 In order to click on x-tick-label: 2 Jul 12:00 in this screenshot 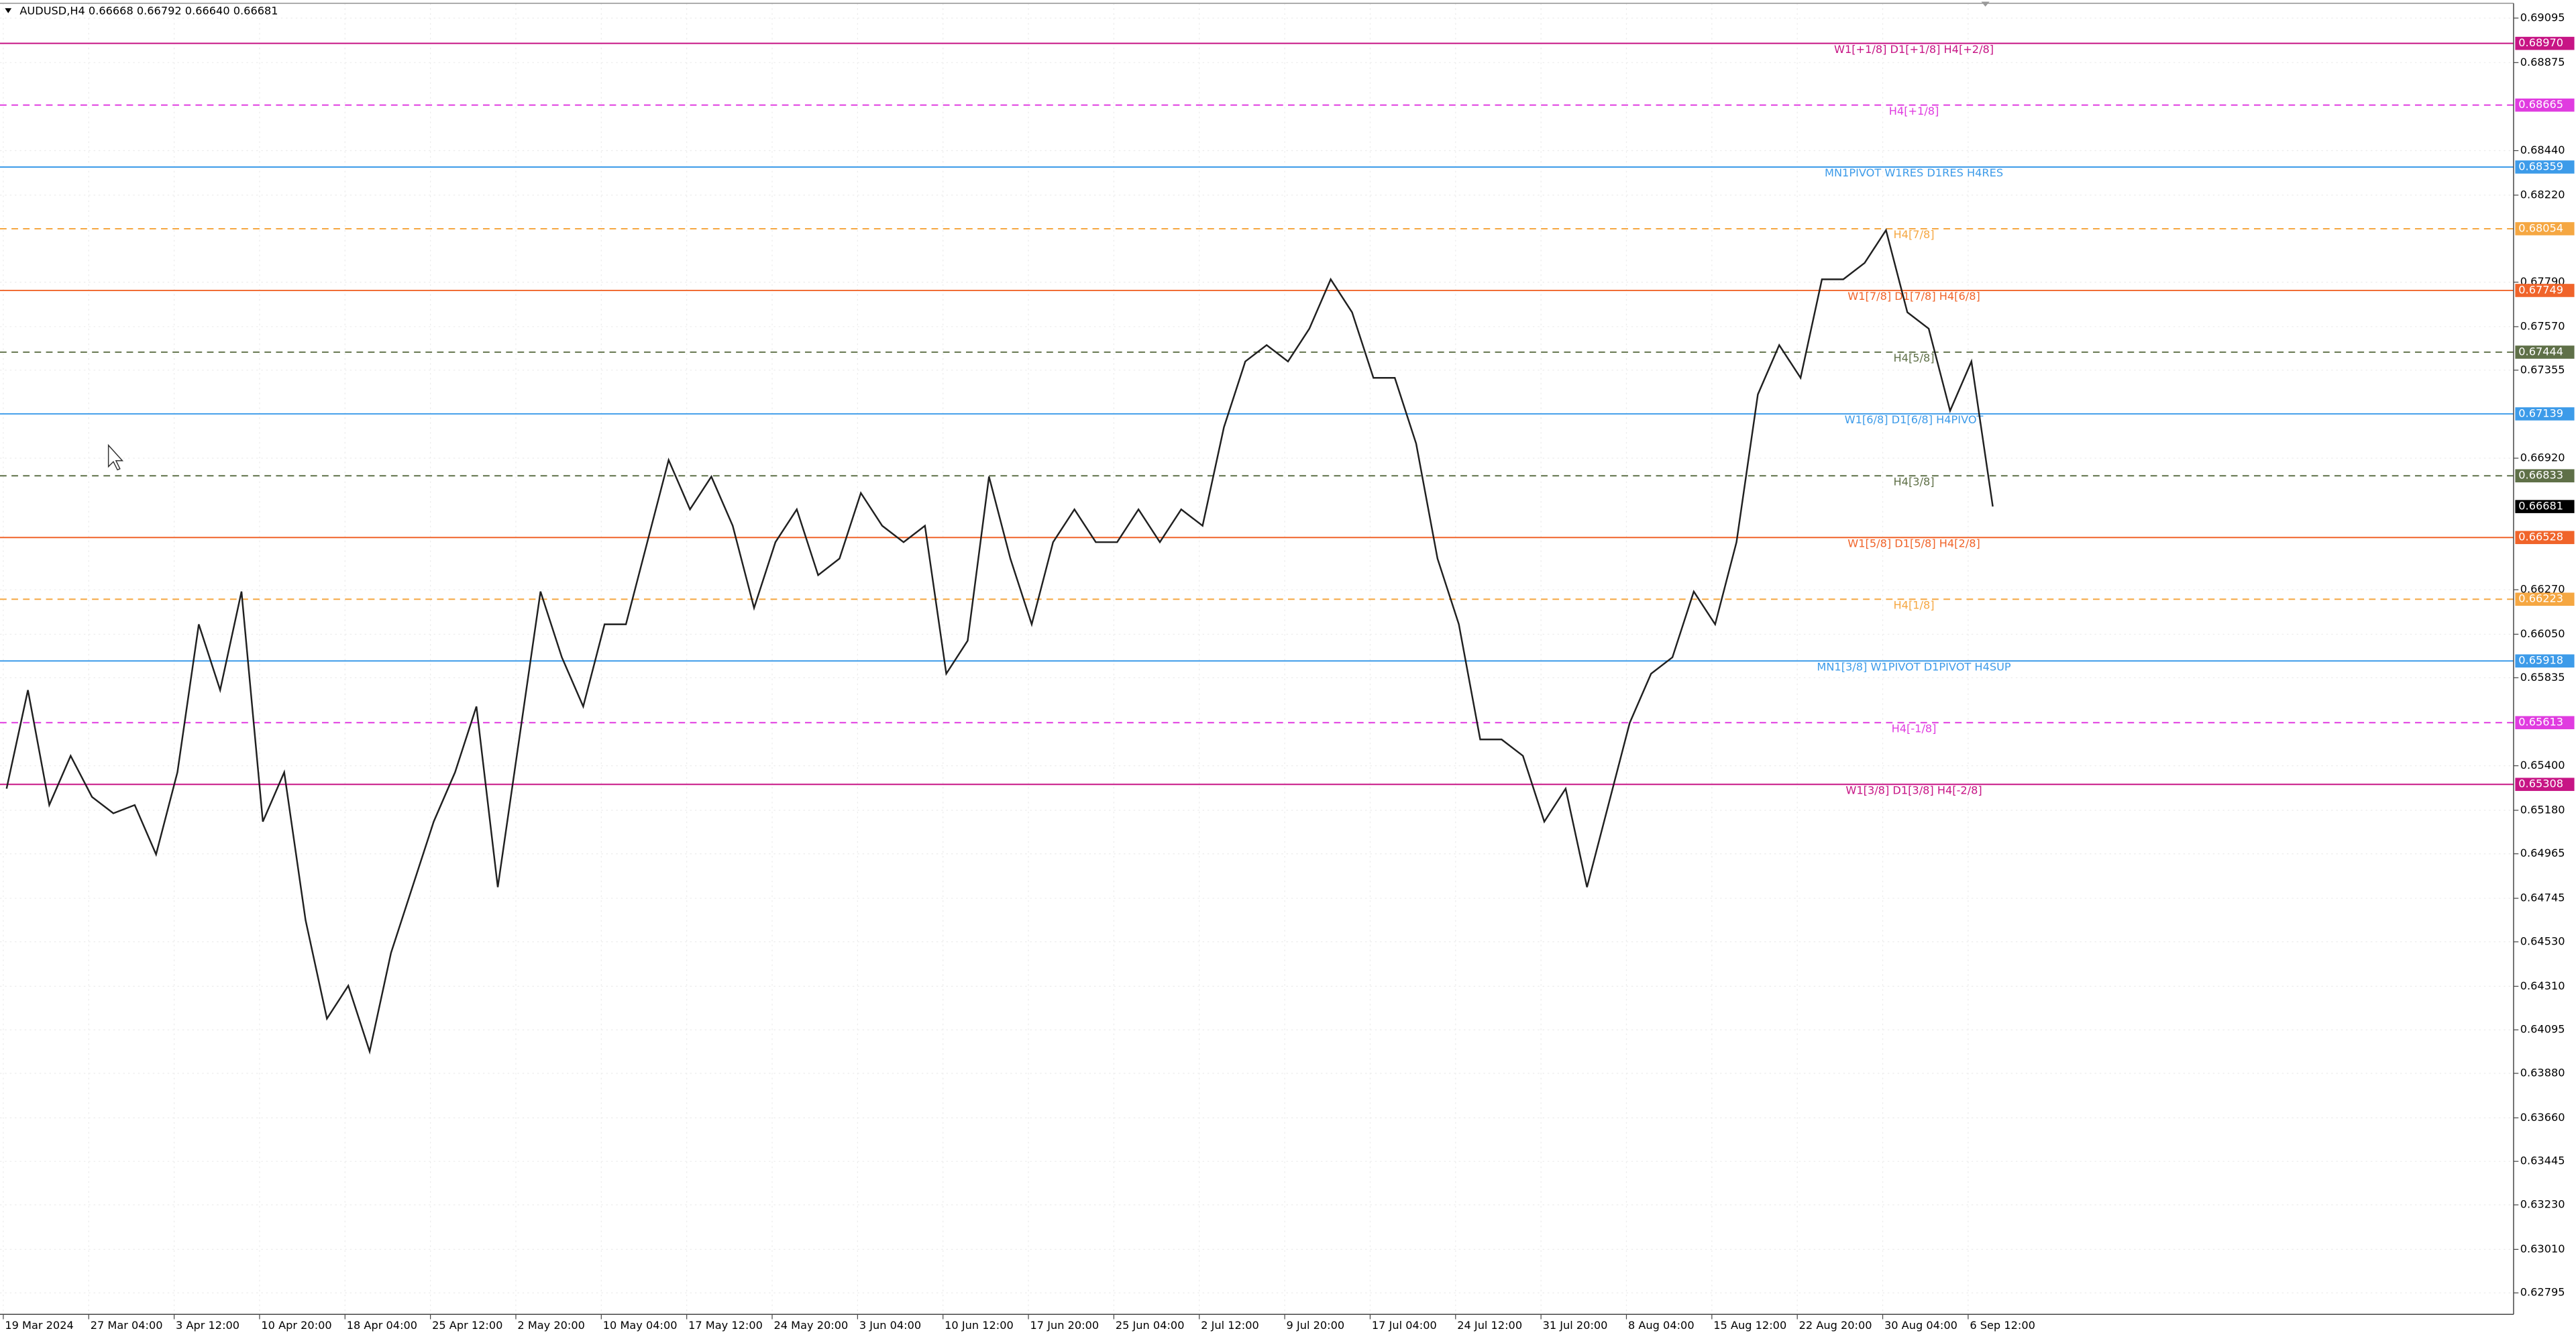, I will do `click(1230, 1325)`.